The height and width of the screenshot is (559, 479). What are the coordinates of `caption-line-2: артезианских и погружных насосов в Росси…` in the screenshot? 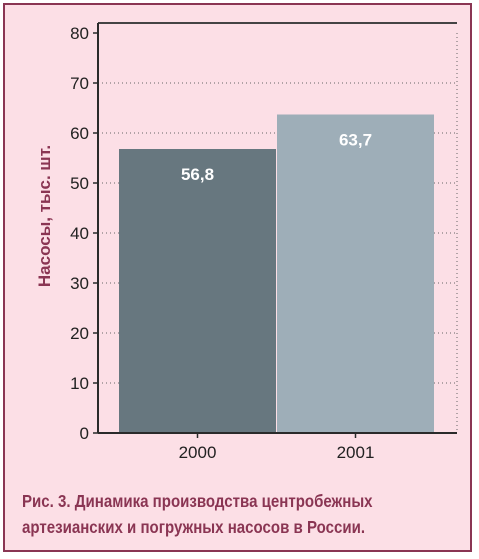 It's located at (194, 527).